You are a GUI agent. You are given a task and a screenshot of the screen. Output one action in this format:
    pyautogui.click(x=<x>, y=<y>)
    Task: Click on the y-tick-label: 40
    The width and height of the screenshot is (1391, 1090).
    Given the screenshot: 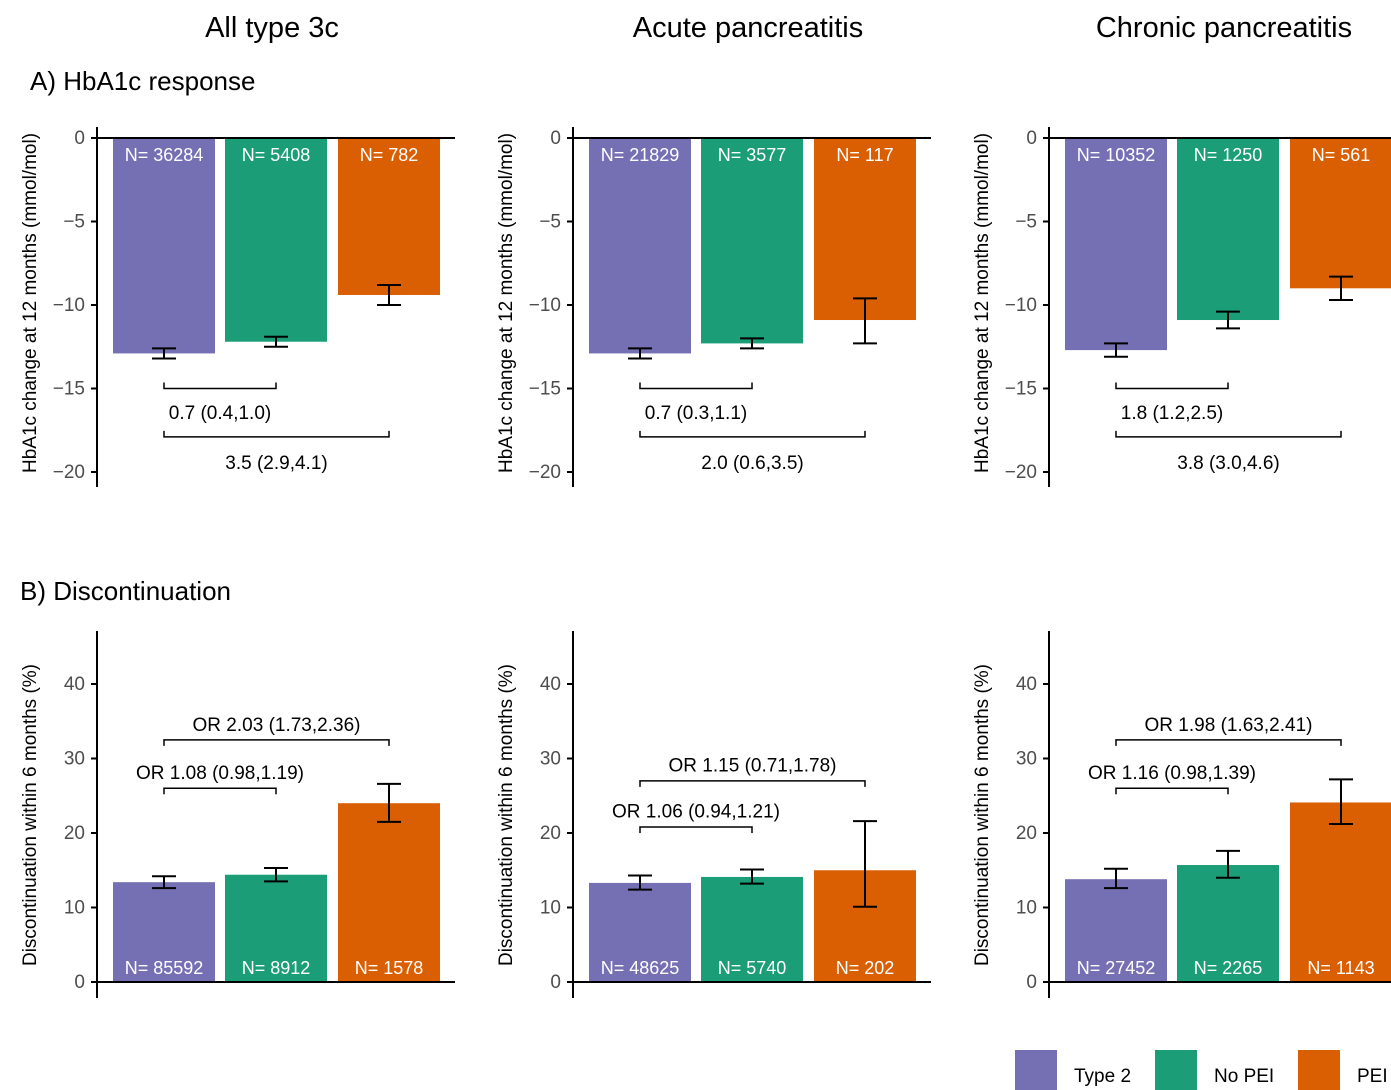 What is the action you would take?
    pyautogui.click(x=74, y=684)
    